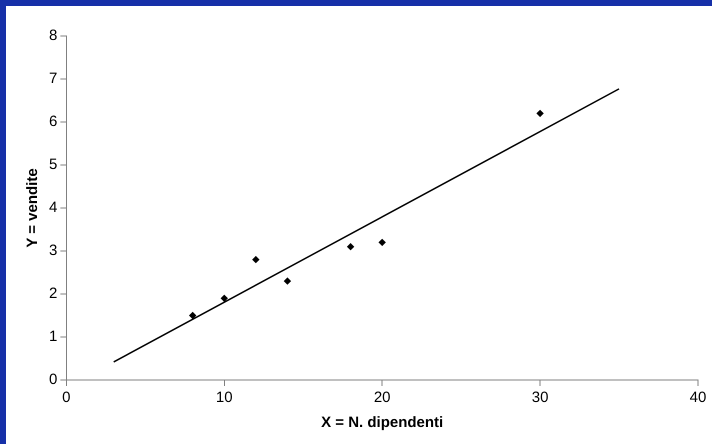  What do you see at coordinates (540, 397) in the screenshot?
I see `x-tick-label: 30` at bounding box center [540, 397].